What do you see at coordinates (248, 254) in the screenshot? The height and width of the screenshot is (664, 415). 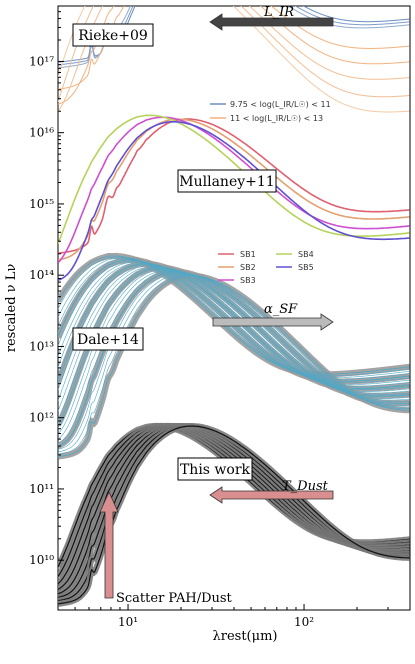 I see `legend-label: SB1` at bounding box center [248, 254].